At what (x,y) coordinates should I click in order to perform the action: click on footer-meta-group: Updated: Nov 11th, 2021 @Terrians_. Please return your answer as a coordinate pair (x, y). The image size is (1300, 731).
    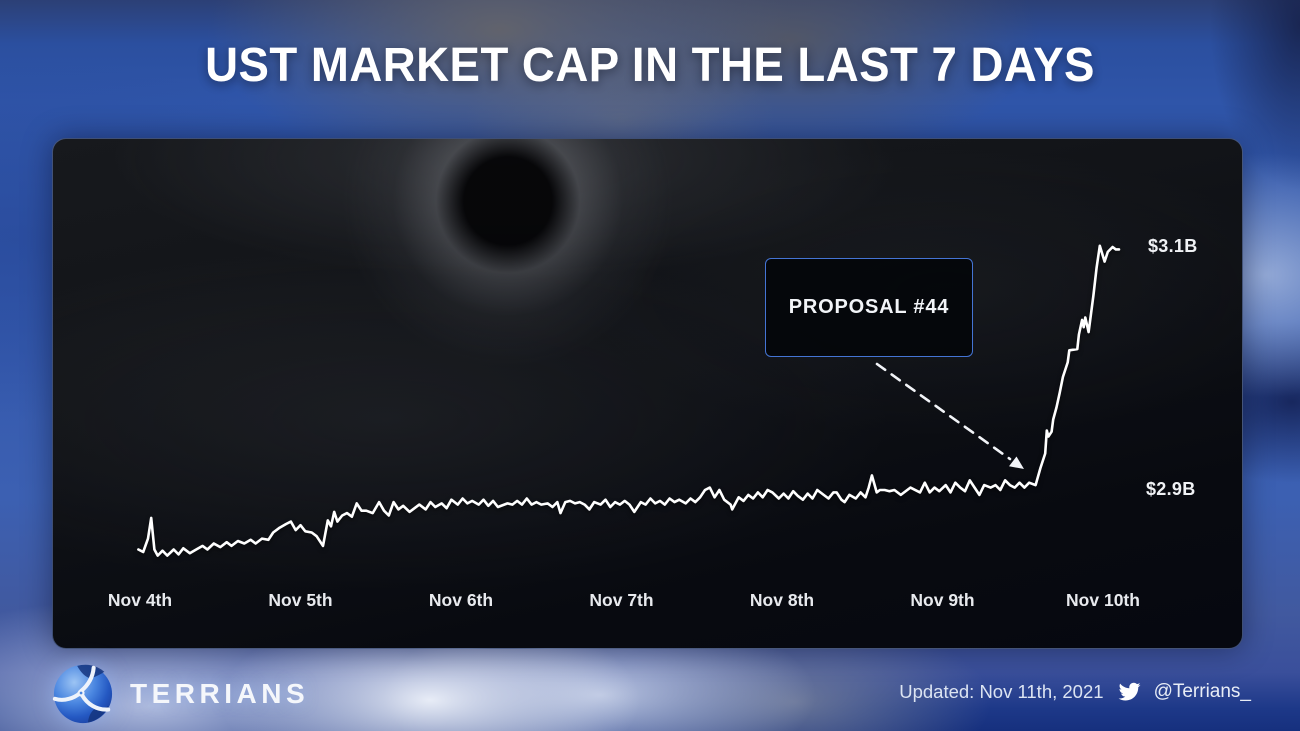
    Looking at the image, I should click on (1075, 692).